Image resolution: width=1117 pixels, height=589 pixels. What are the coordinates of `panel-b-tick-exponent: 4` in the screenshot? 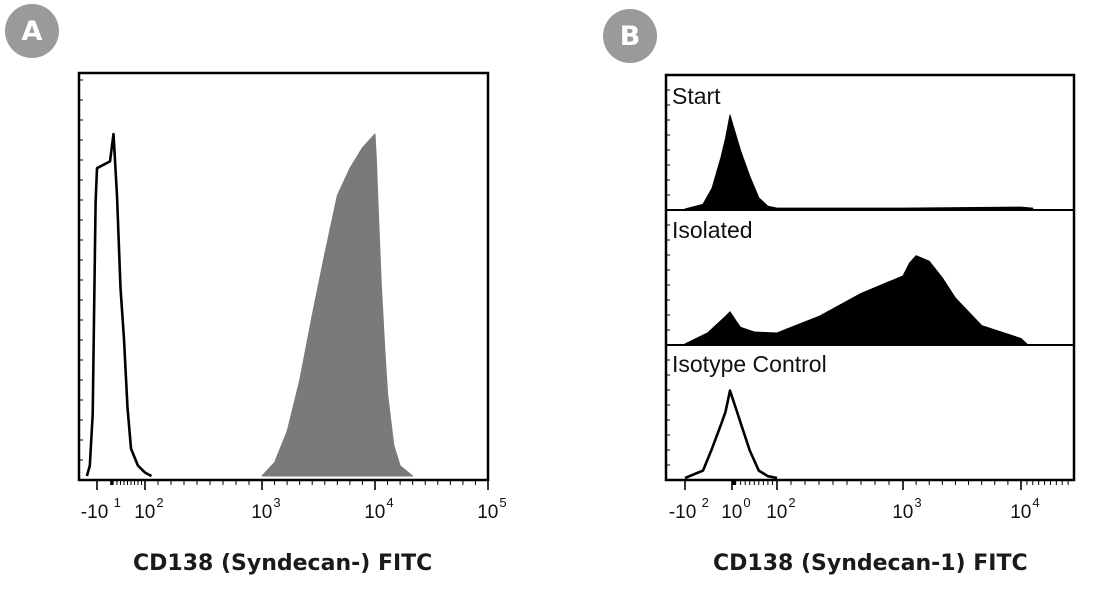 It's located at (1035, 502).